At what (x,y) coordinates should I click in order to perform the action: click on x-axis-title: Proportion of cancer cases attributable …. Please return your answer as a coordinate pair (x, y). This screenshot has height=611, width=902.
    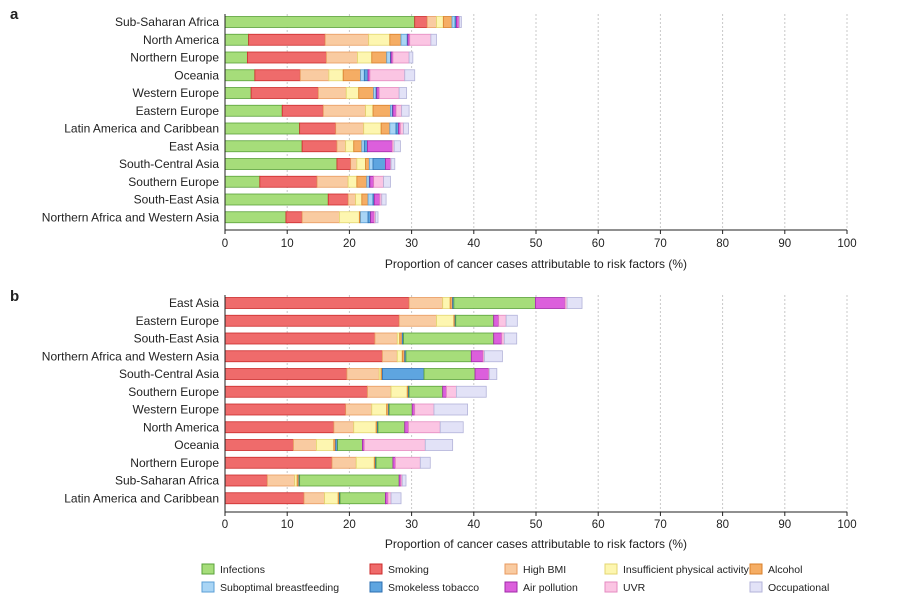
    Looking at the image, I should click on (536, 264).